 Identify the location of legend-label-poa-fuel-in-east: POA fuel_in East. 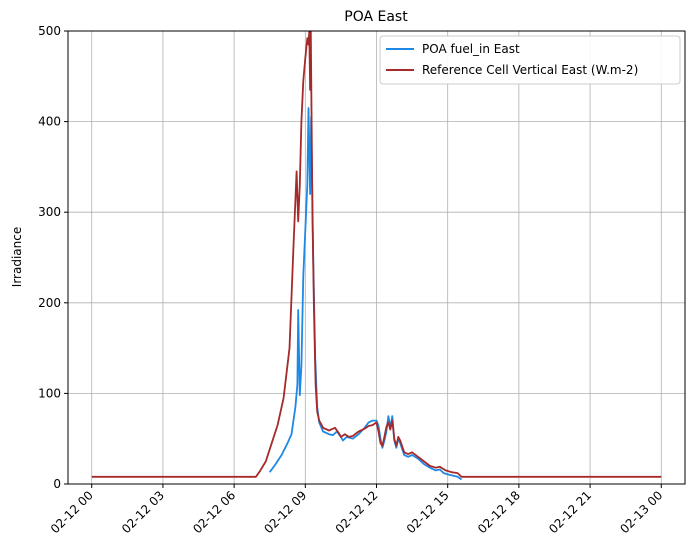
(471, 49).